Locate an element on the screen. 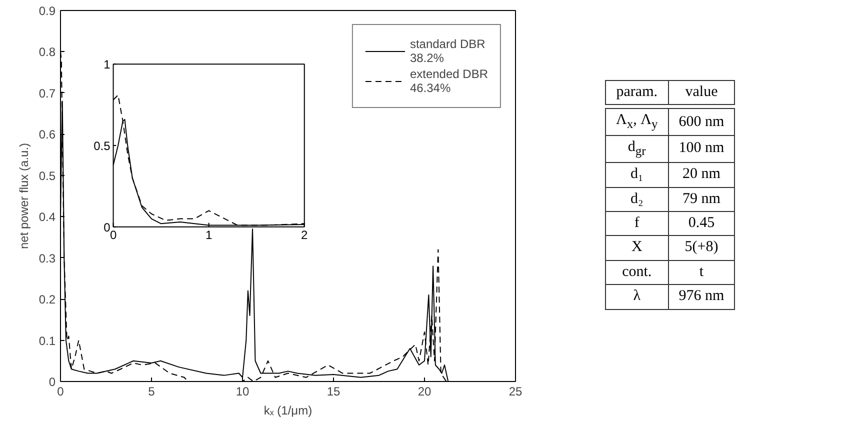 The width and height of the screenshot is (852, 424). x-tick-label: 5 is located at coordinates (152, 391).